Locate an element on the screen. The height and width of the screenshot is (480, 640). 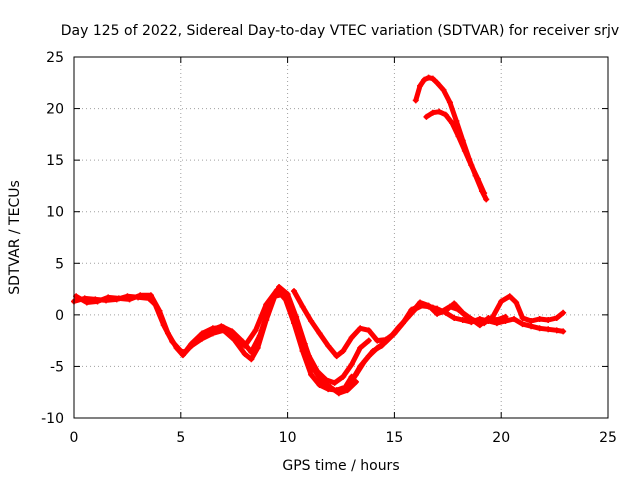
series-arc-early is located at coordinates (213, 340).